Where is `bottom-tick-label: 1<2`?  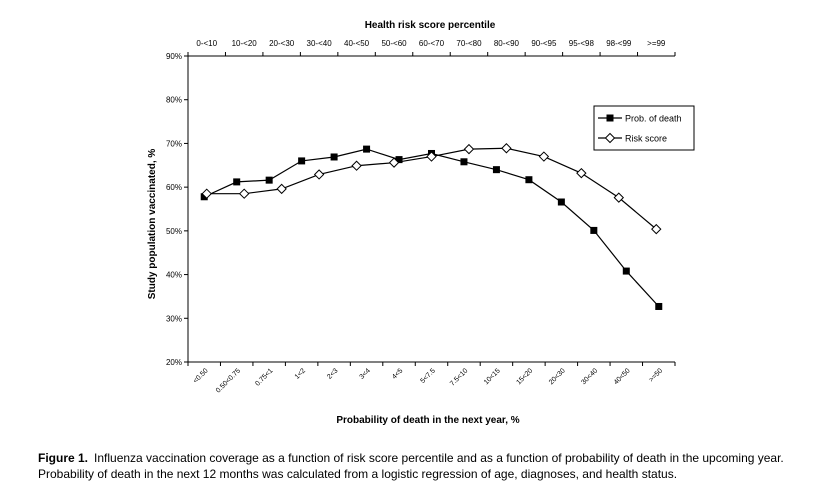
bottom-tick-label: 1<2 is located at coordinates (300, 373).